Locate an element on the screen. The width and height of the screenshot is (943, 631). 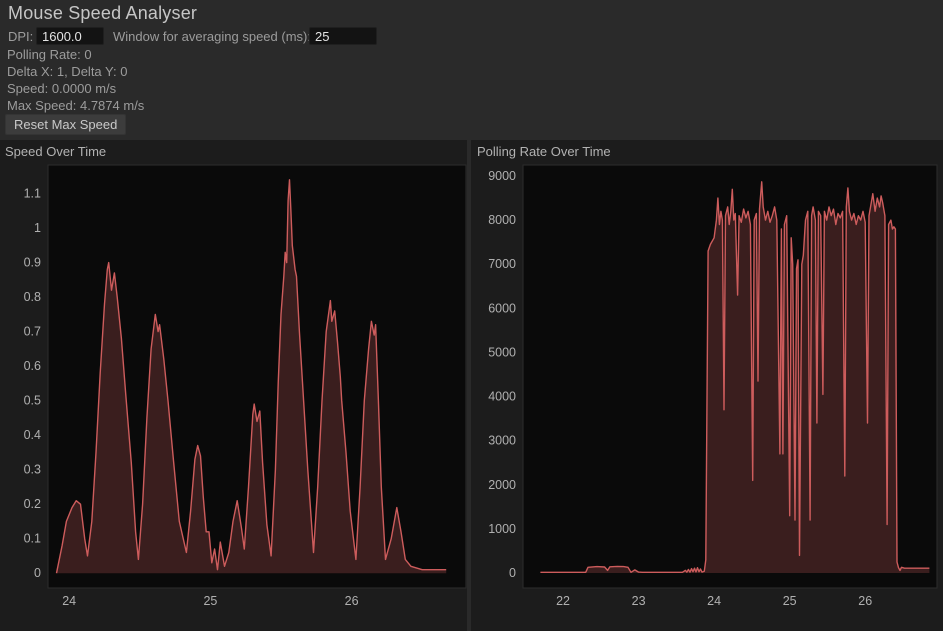
averaging-window-label: Window for averaging speed (ms): is located at coordinates (212, 36).